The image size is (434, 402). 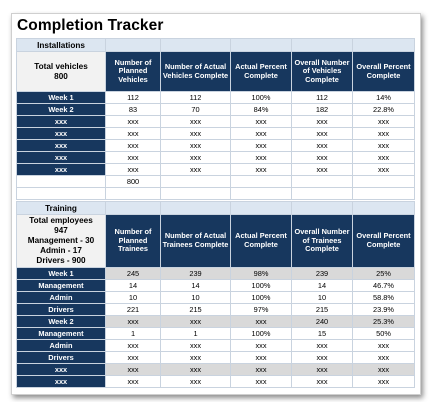 What do you see at coordinates (383, 321) in the screenshot?
I see `data-cell: 25.3%` at bounding box center [383, 321].